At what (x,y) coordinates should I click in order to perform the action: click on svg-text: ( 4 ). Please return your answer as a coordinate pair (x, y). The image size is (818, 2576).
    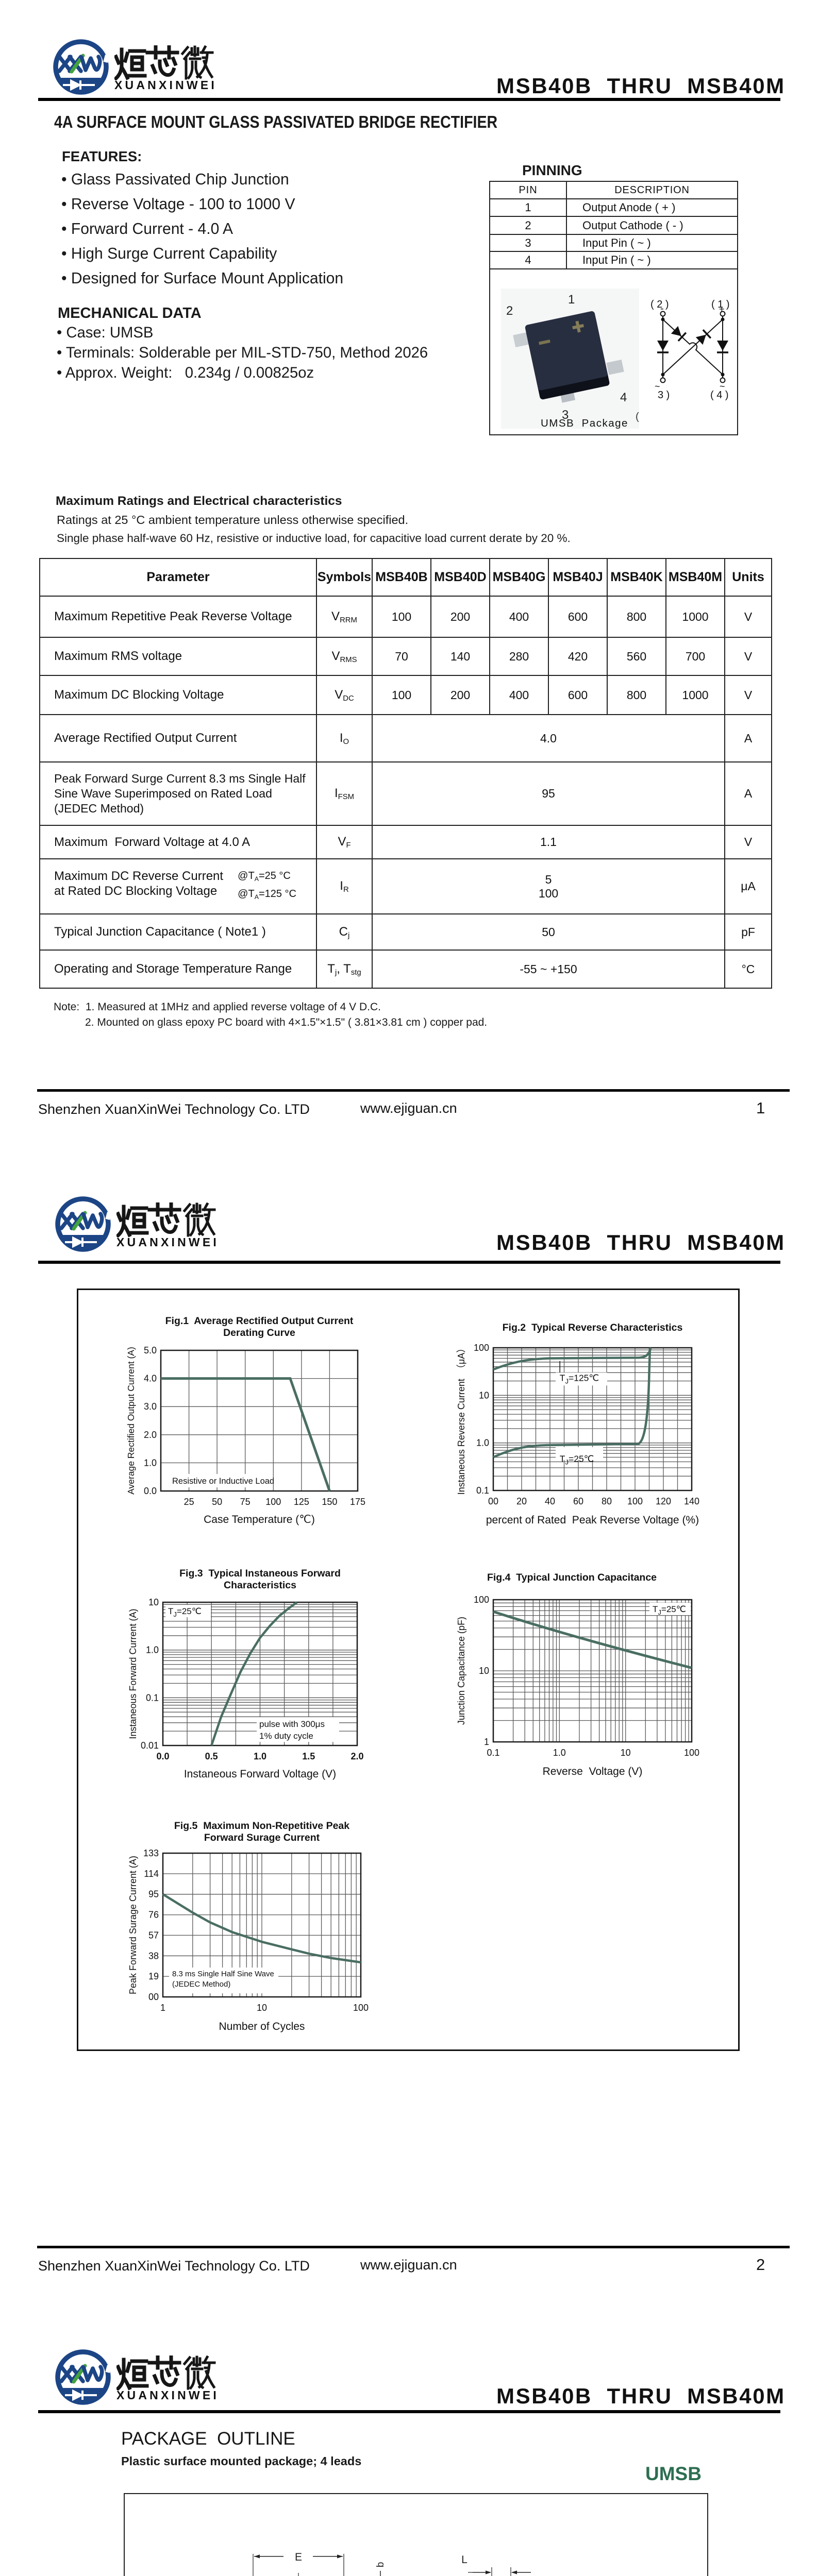
    Looking at the image, I should click on (719, 395).